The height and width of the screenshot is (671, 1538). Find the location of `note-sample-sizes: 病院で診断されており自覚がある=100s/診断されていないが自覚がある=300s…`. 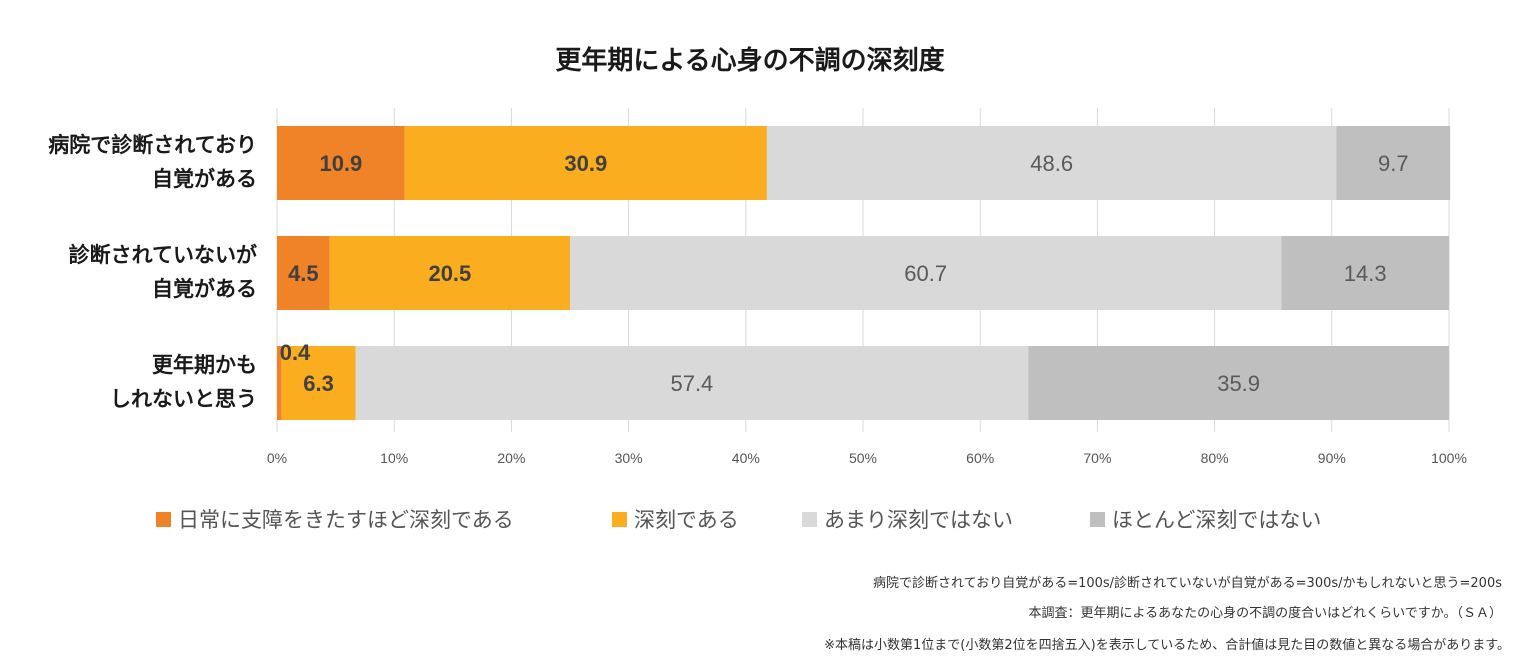

note-sample-sizes: 病院で診断されており自覚がある=100s/診断されていないが自覚がある=300s… is located at coordinates (1187, 583).